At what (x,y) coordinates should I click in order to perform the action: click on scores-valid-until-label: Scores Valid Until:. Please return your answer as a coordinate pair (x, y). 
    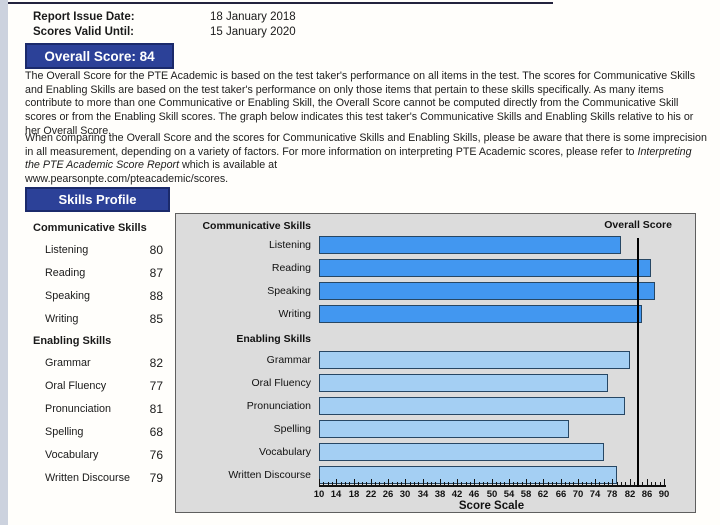
    Looking at the image, I should click on (83, 32).